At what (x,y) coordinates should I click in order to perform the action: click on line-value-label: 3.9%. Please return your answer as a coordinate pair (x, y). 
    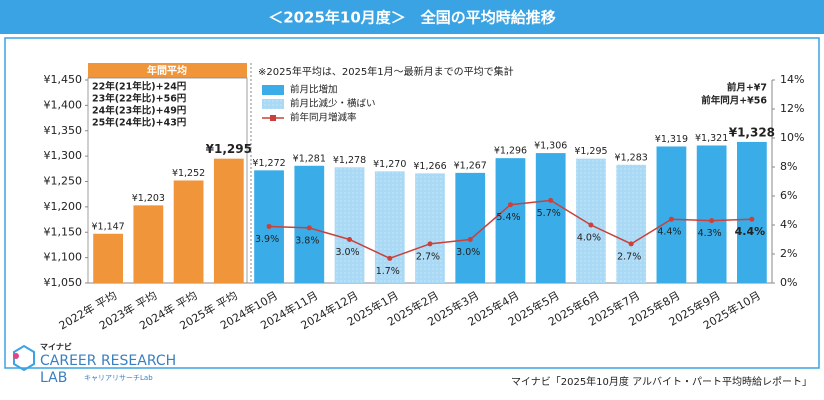
    Looking at the image, I should click on (267, 239).